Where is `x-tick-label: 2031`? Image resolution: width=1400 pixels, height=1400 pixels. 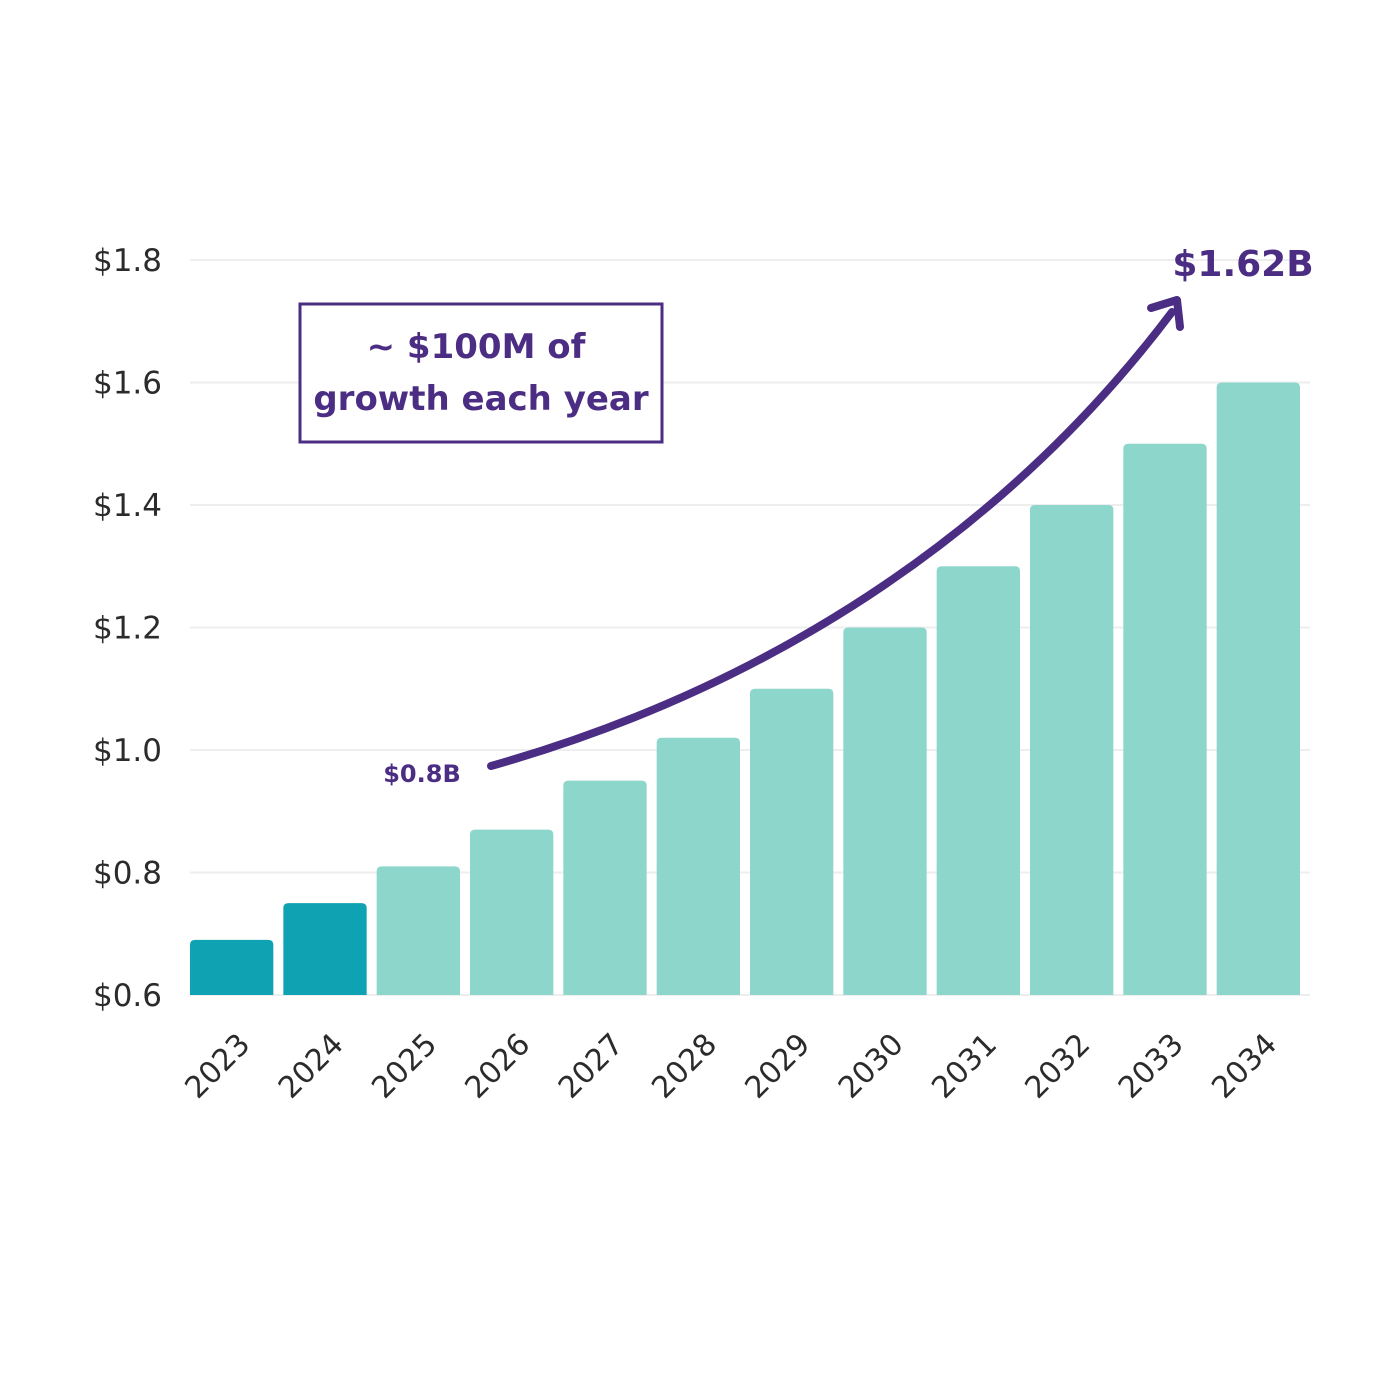 x-tick-label: 2031 is located at coordinates (964, 1066).